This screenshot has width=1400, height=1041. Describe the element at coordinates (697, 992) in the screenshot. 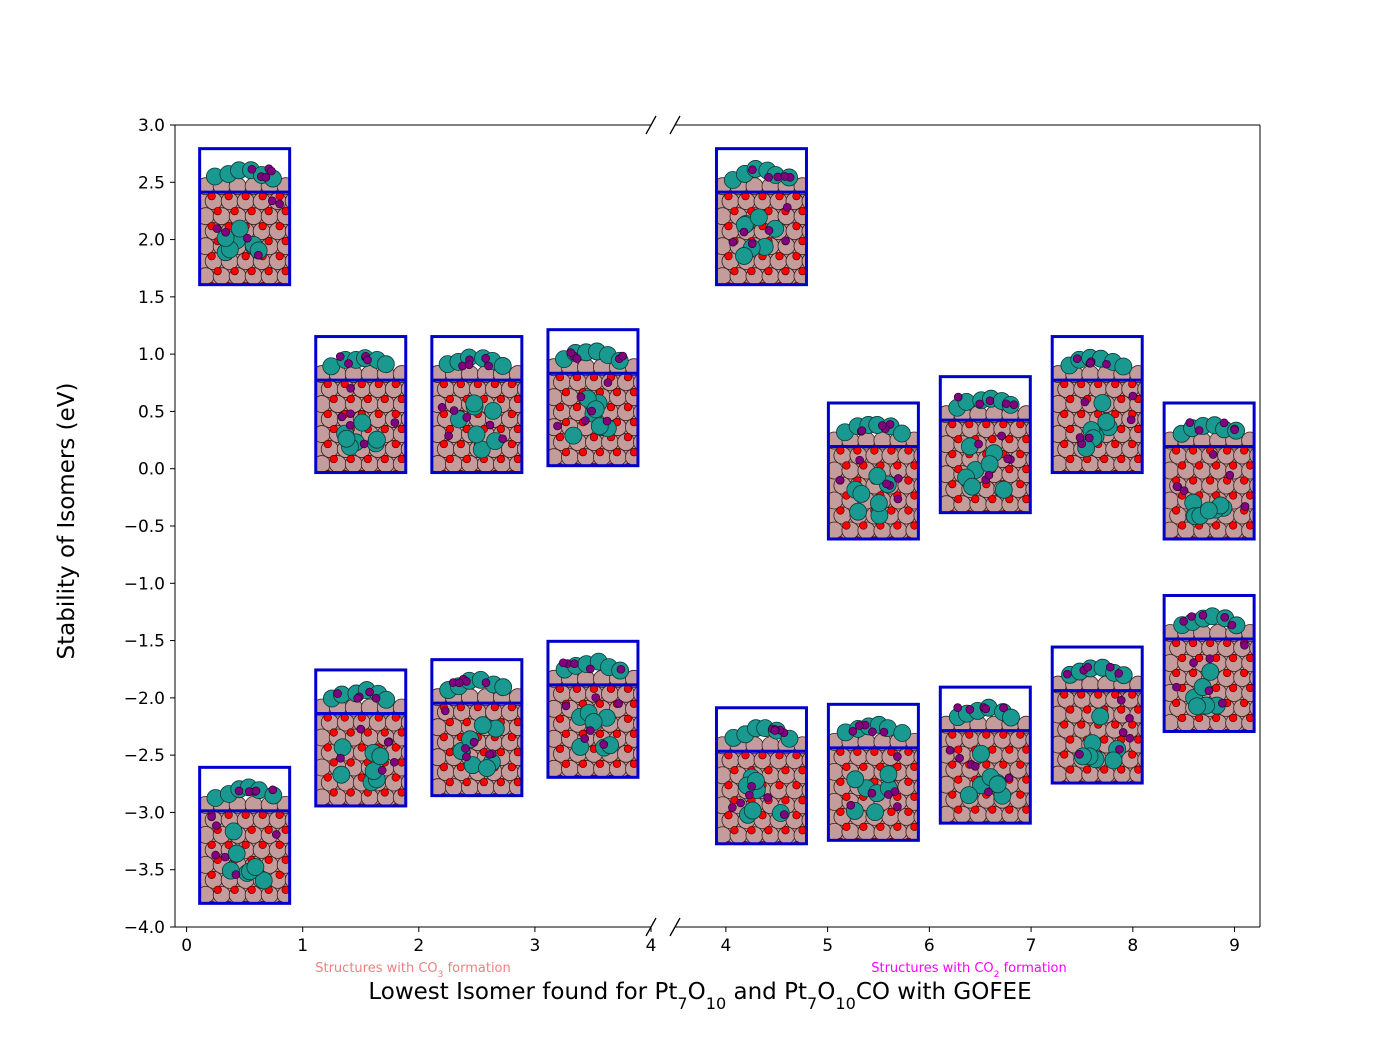

I see `label-part: O` at that location.